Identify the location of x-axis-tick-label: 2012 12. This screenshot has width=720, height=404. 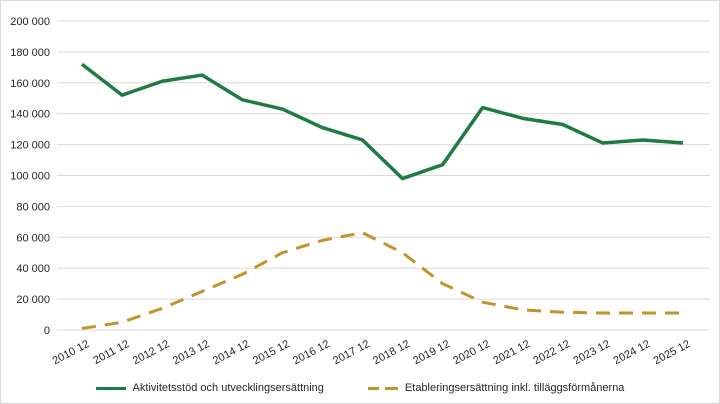
(151, 352).